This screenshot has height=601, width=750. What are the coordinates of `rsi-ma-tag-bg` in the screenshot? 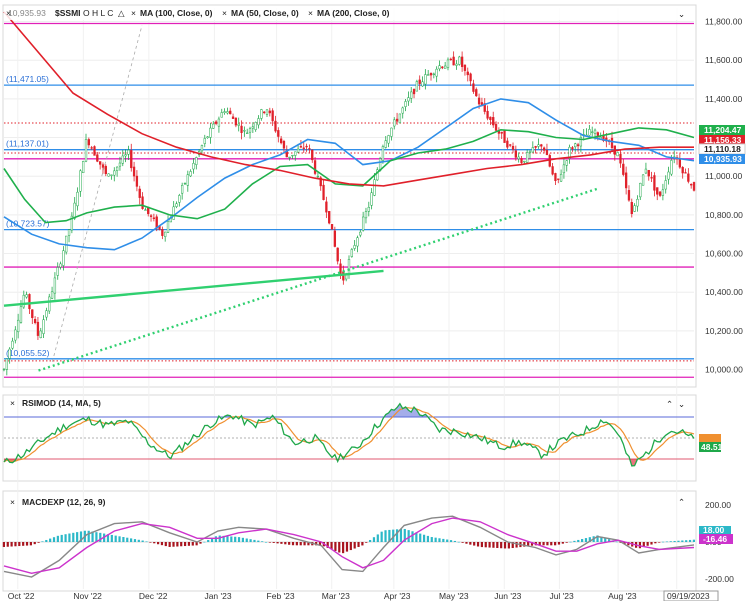 It's located at (710, 438).